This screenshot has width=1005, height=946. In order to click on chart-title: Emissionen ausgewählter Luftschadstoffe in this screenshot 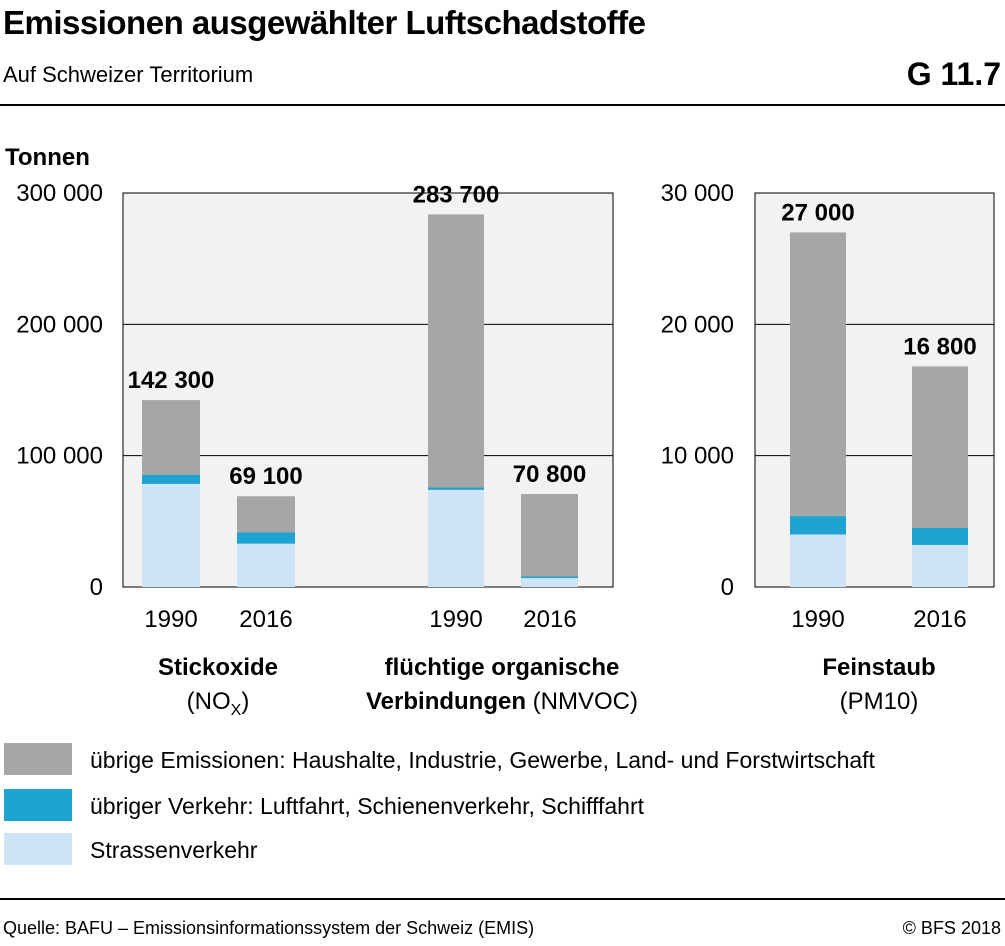, I will do `click(324, 22)`.